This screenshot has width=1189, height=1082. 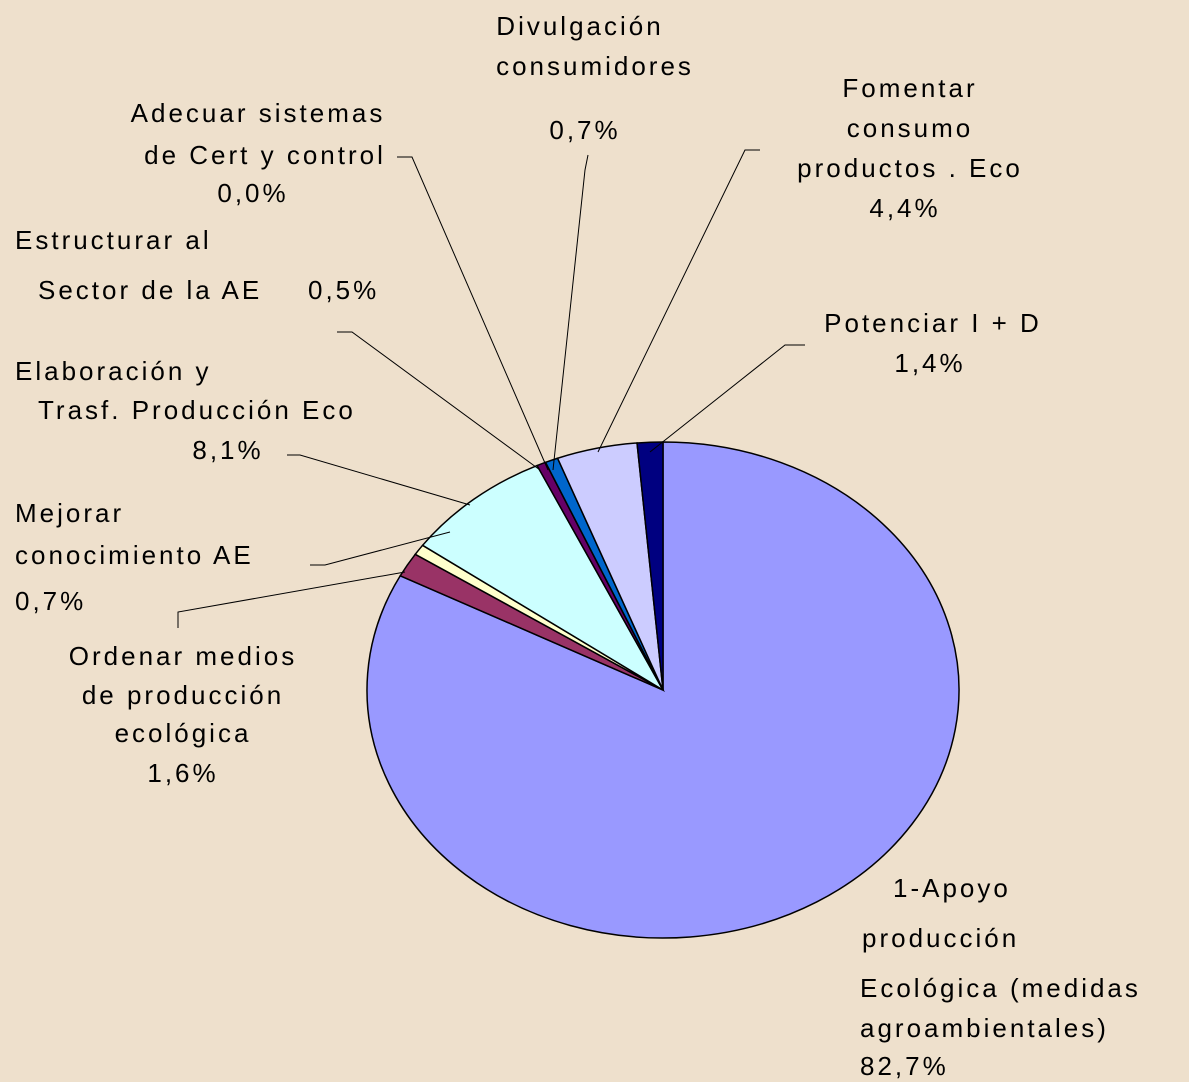 I want to click on value-label: 1,6%, so click(x=182, y=773).